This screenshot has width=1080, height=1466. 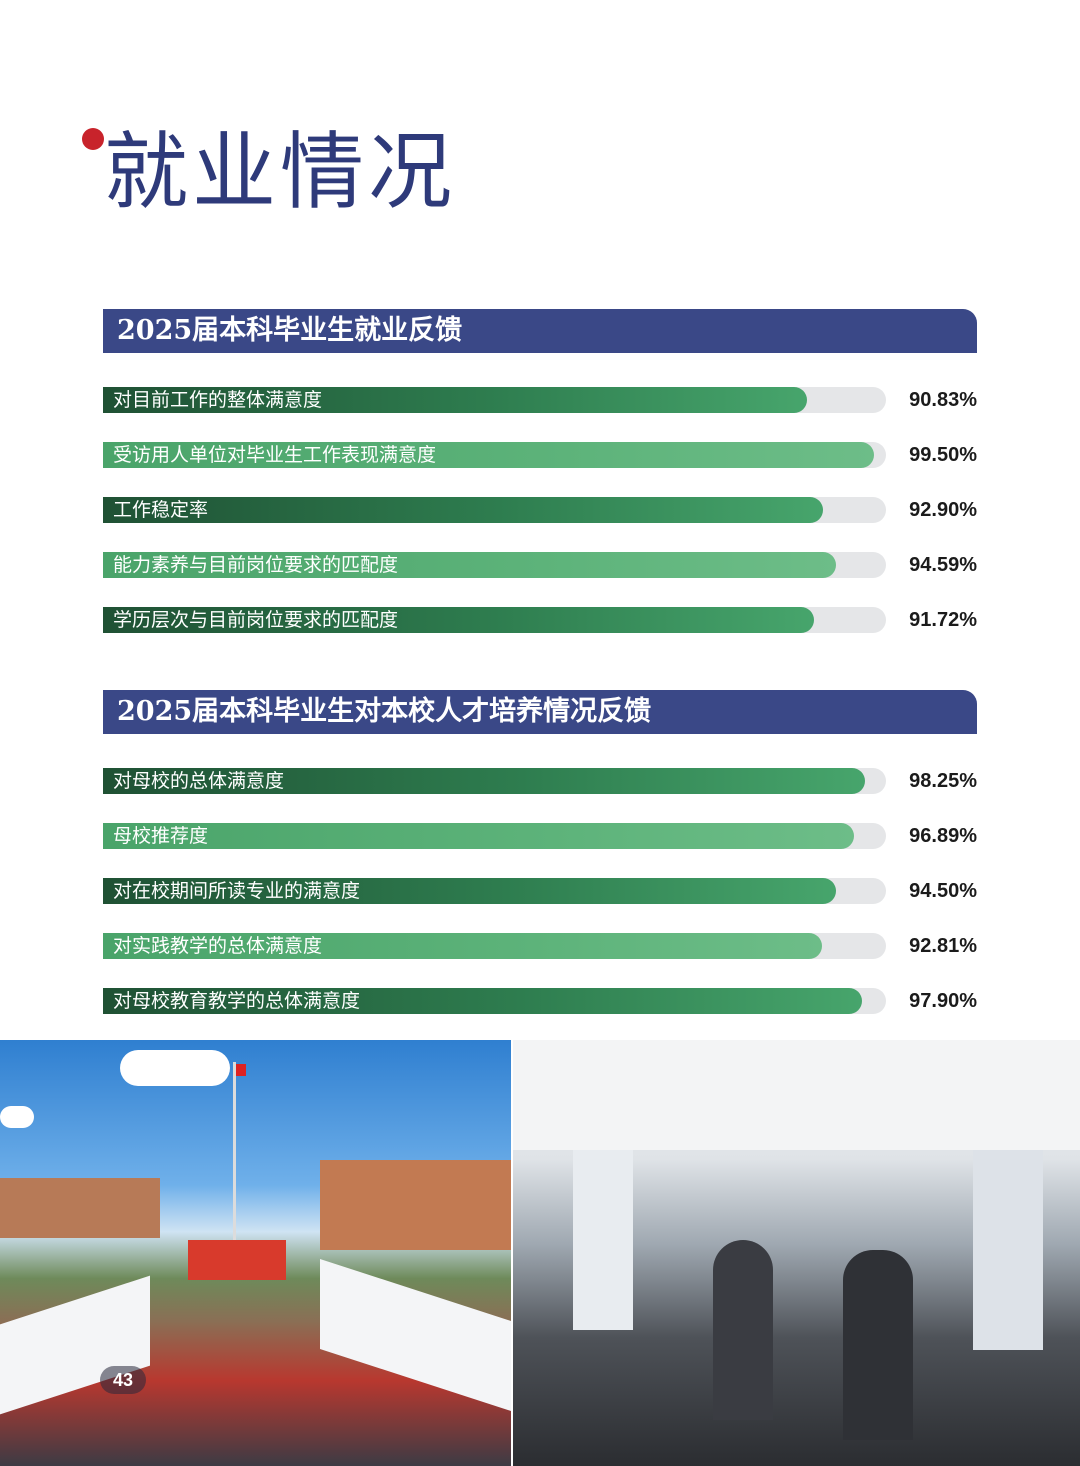 I want to click on bar-track: 受访用人单位对毕业生工作表现满意度, so click(x=494, y=455).